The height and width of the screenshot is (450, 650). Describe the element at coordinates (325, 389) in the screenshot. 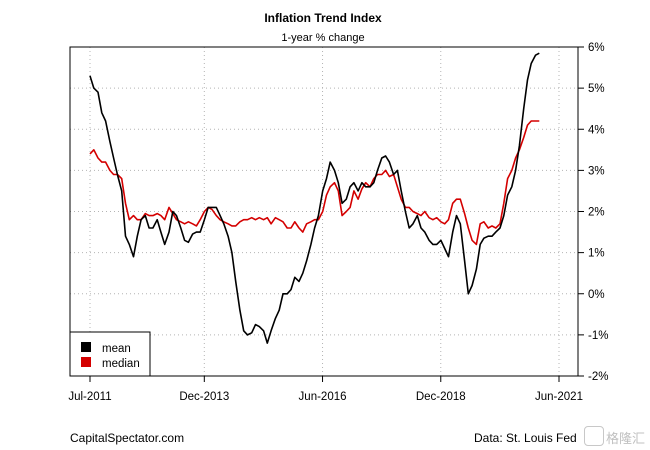

I see `x-axis: Jul-2011 Dec-2013 Jun-2016 Dec-2018 Jun-2021` at that location.